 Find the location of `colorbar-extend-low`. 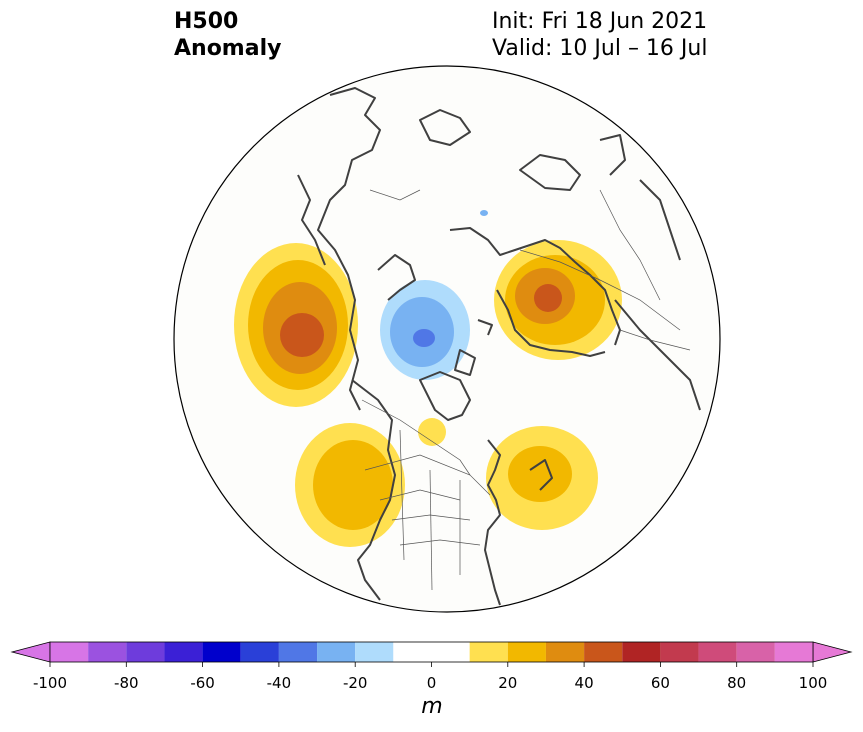

colorbar-extend-low is located at coordinates (30, 652).